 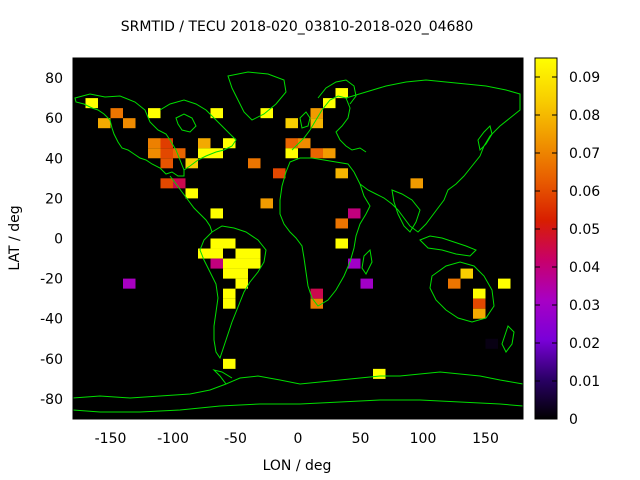 I want to click on coastline-british-isles, so click(x=305, y=120).